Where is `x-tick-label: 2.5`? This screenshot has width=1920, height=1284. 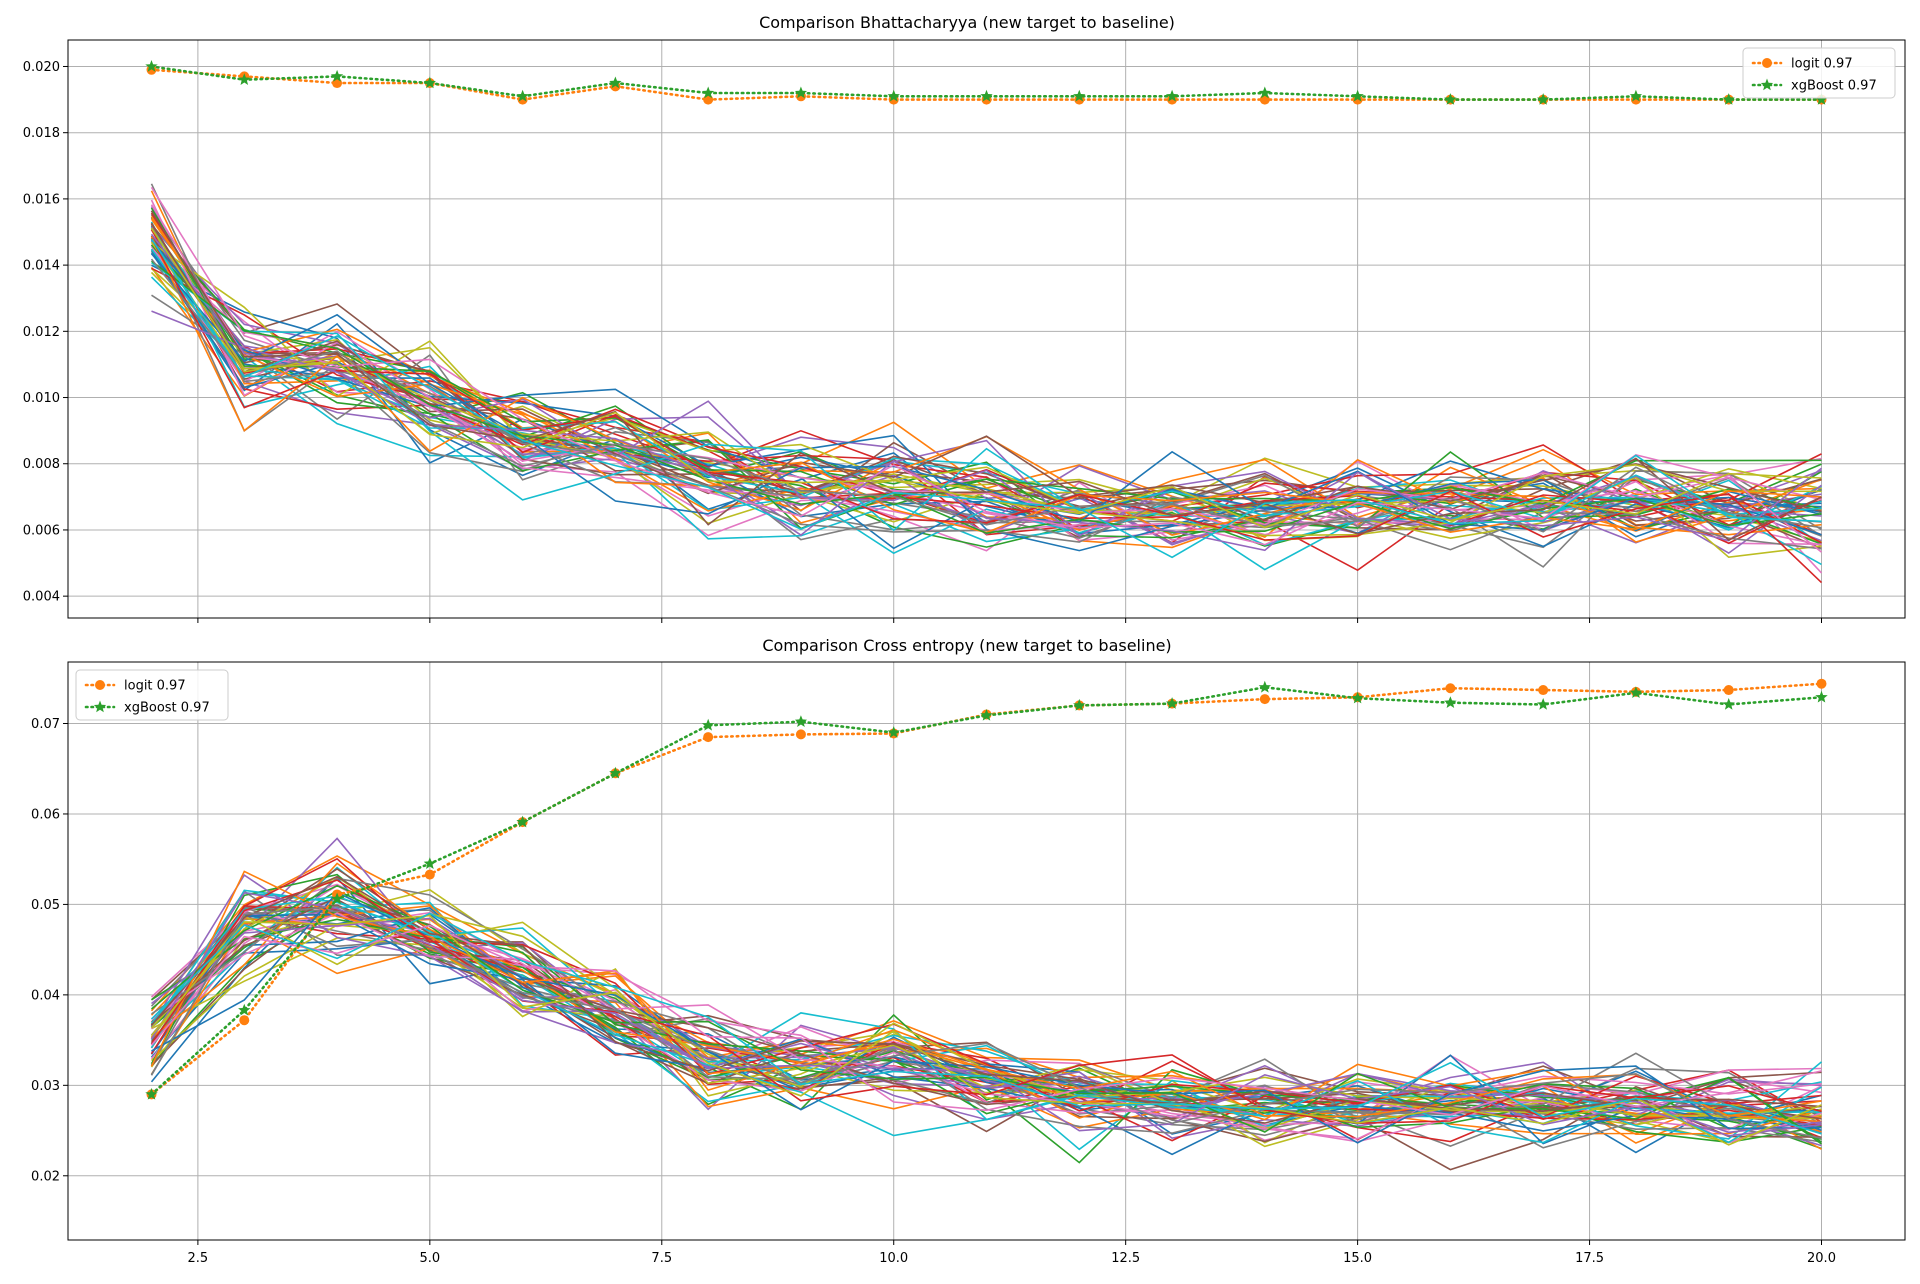 x-tick-label: 2.5 is located at coordinates (198, 1258).